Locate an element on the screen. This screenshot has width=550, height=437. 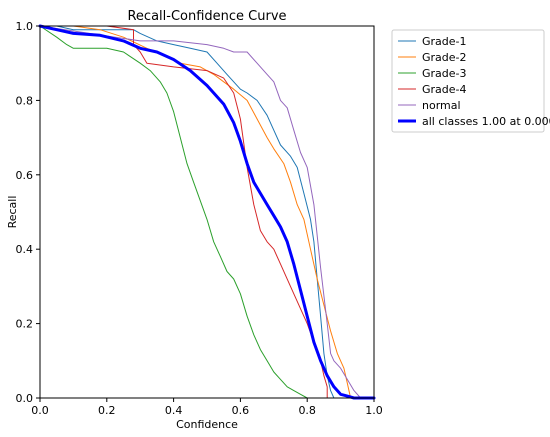
x-tick-label: 0.8 is located at coordinates (307, 410).